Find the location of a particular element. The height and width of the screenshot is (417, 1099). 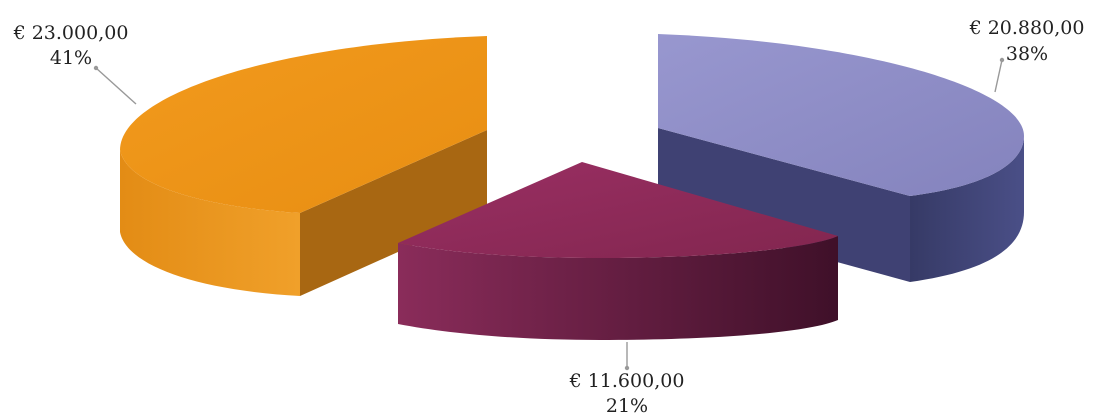

slice-orange-cut is located at coordinates (393, 213).